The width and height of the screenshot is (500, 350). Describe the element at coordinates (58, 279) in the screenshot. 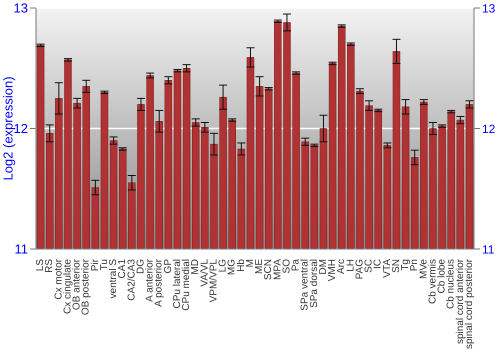

I see `x-tick-label: Cx motor` at that location.